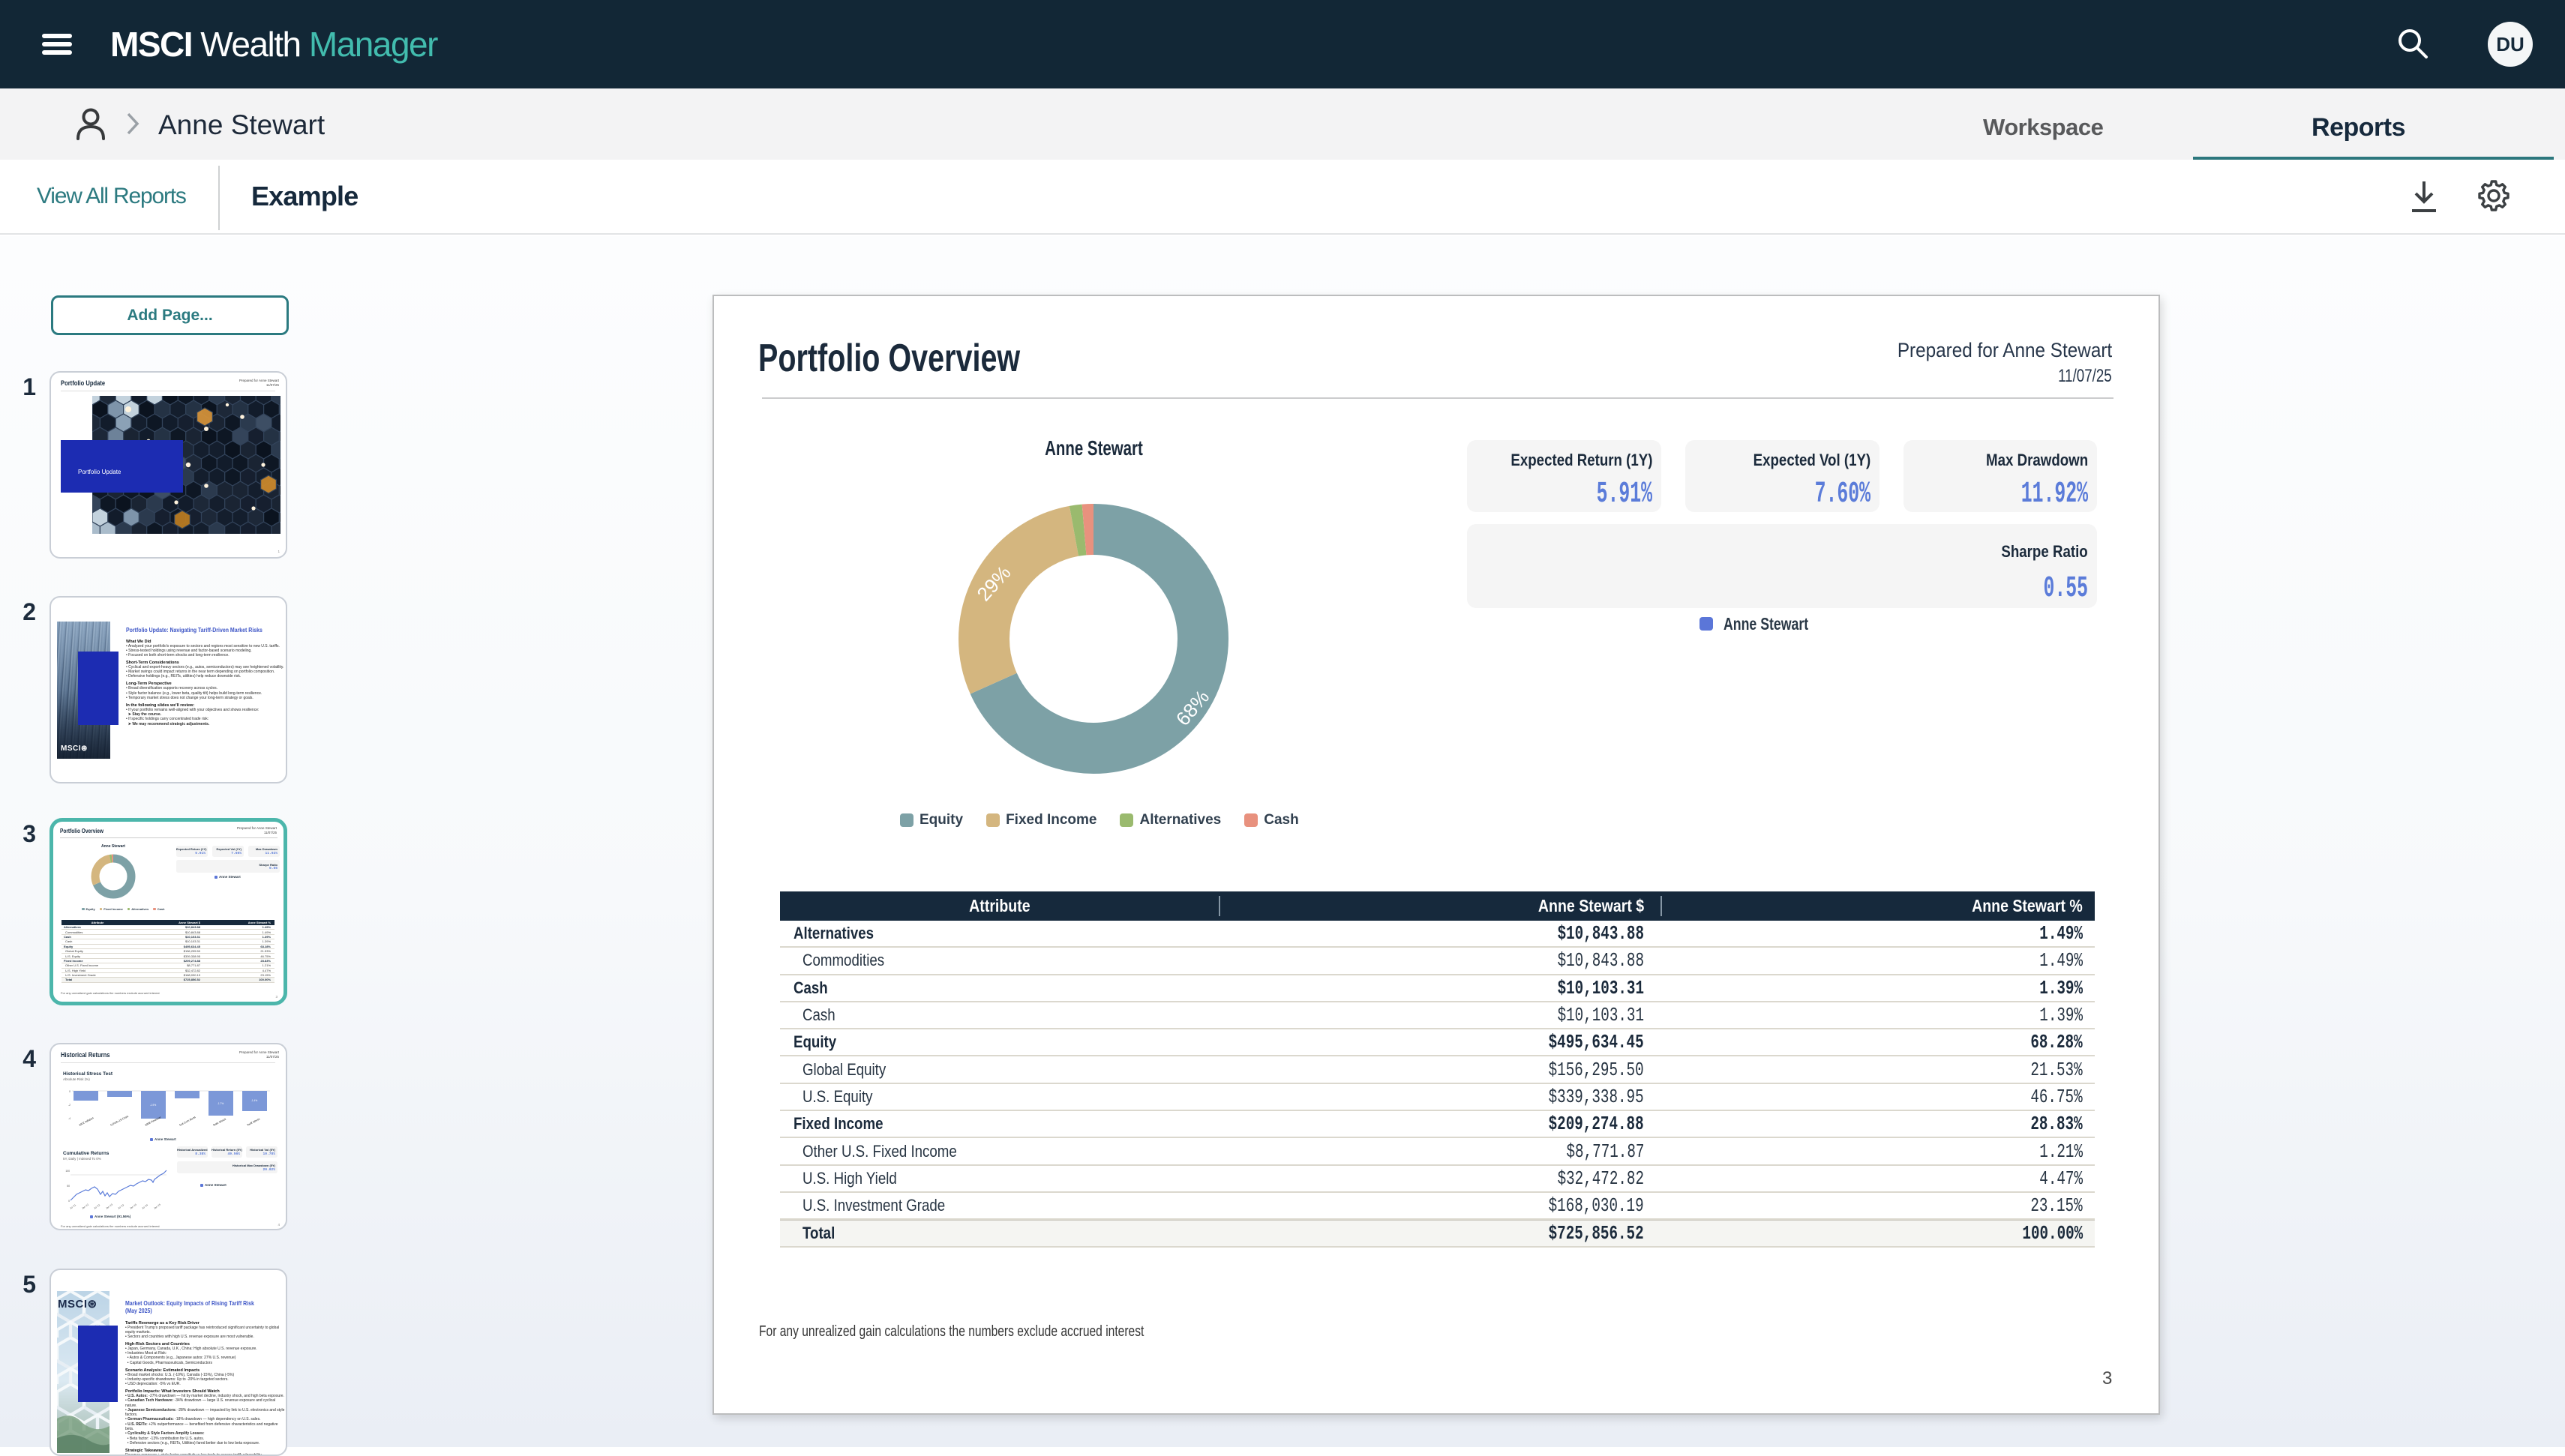  I want to click on svg-text: Rate Shock, so click(219, 1122).